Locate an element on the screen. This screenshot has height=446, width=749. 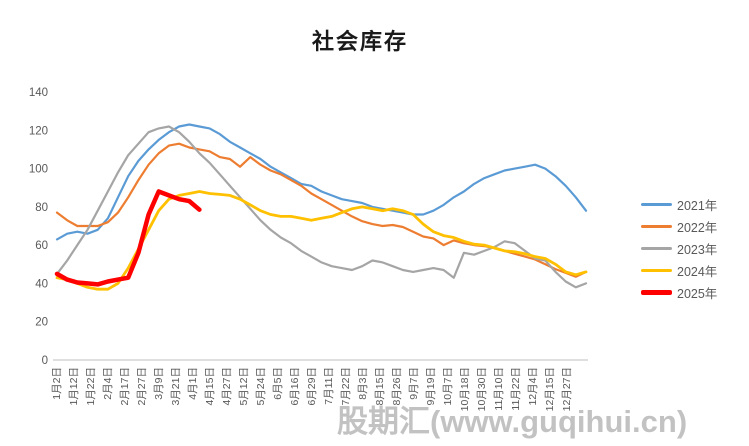
legend-item-2021年: 2021年 is located at coordinates (679, 205).